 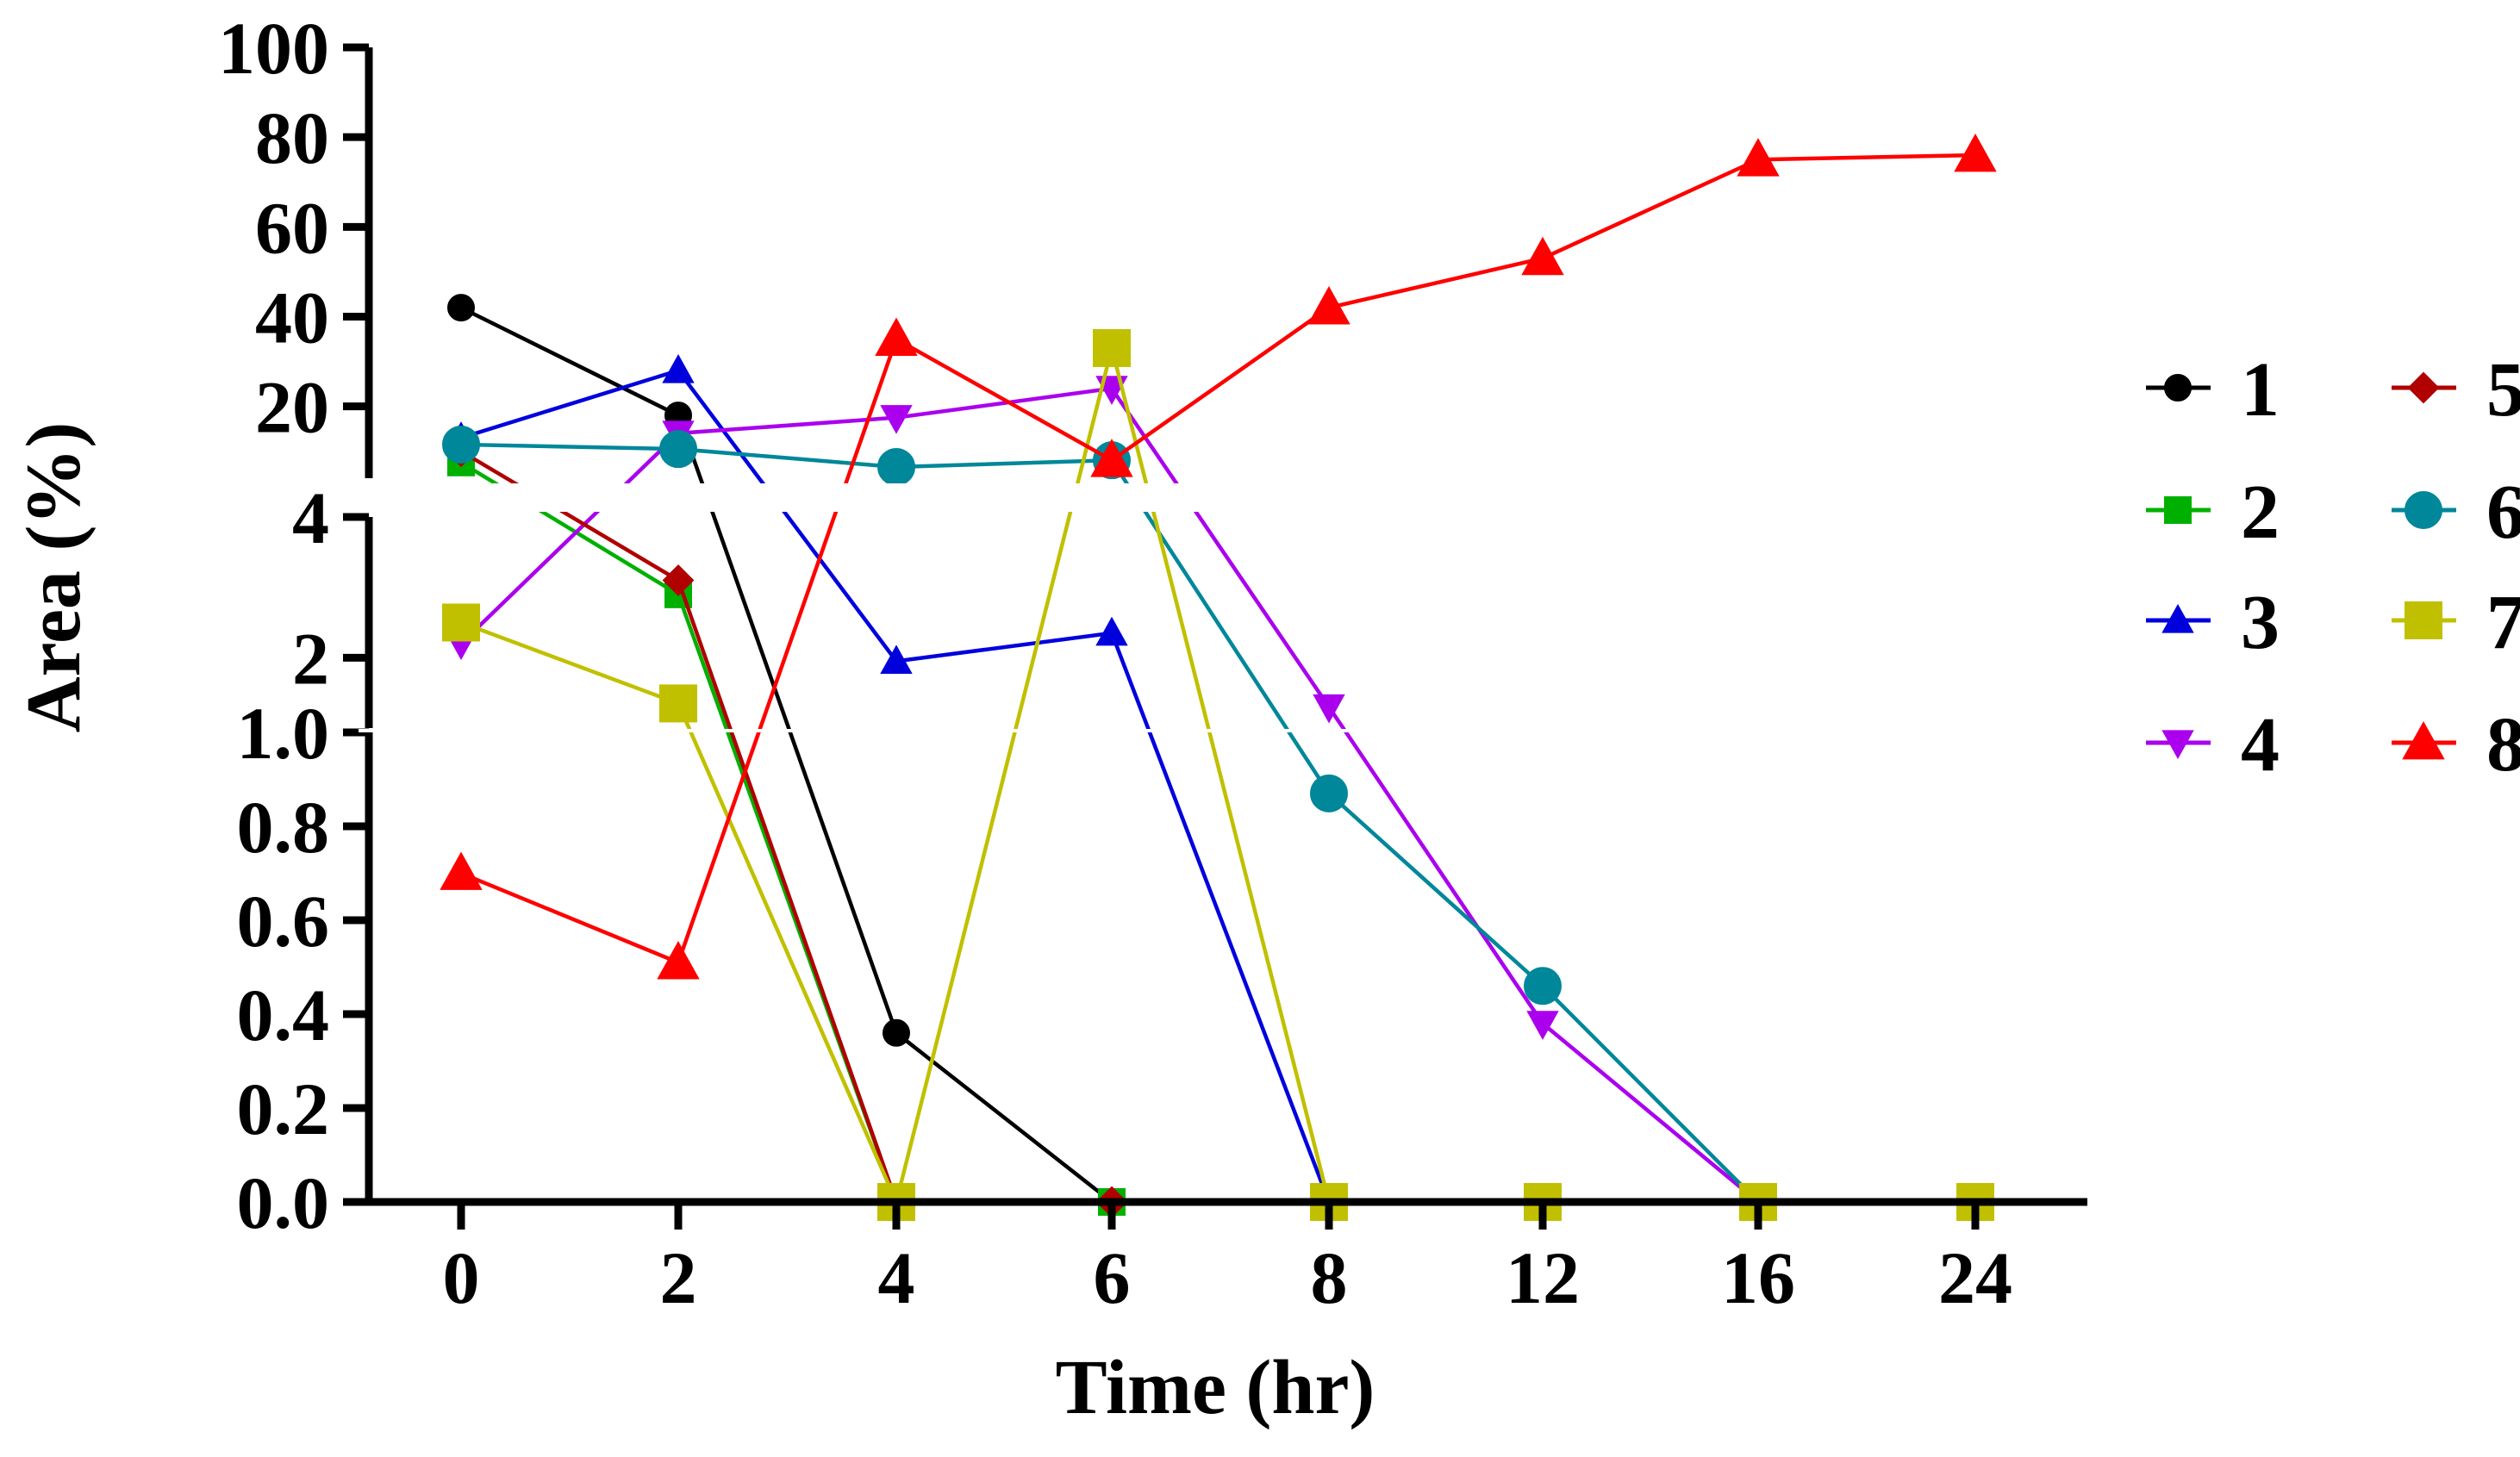 What do you see at coordinates (1216, 1387) in the screenshot?
I see `x-axis-label: Time (hr)` at bounding box center [1216, 1387].